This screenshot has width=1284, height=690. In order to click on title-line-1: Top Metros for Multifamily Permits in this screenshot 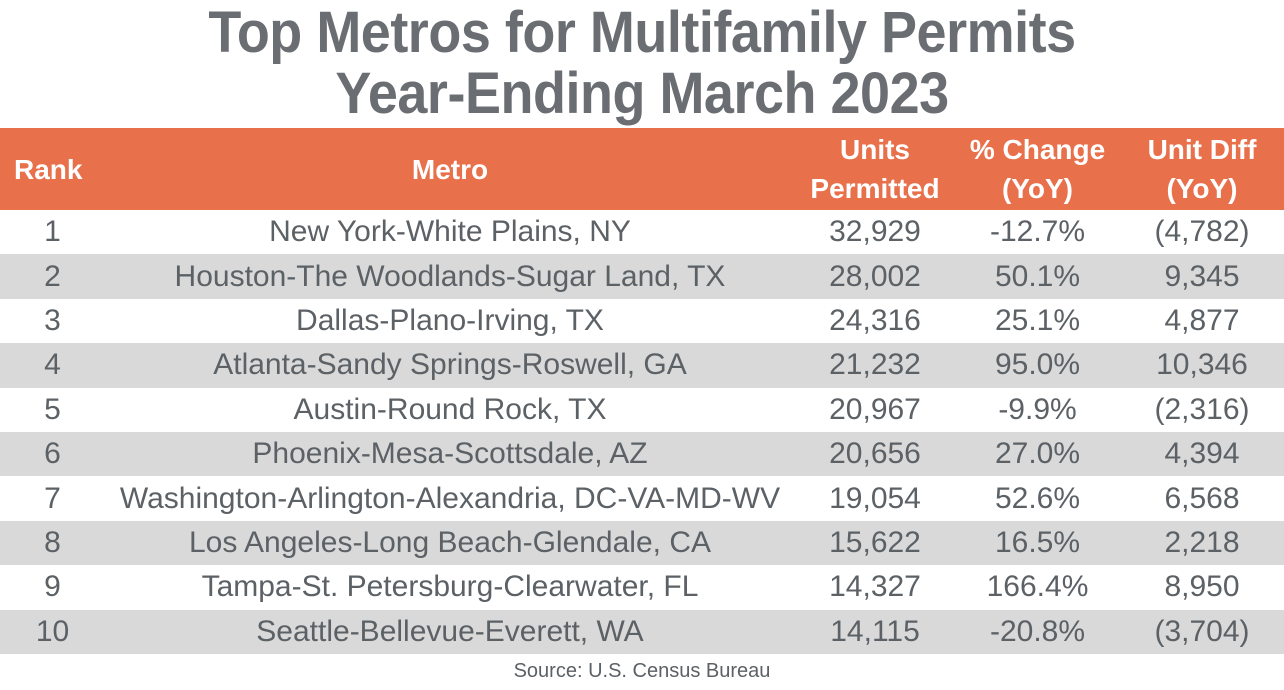, I will do `click(642, 32)`.